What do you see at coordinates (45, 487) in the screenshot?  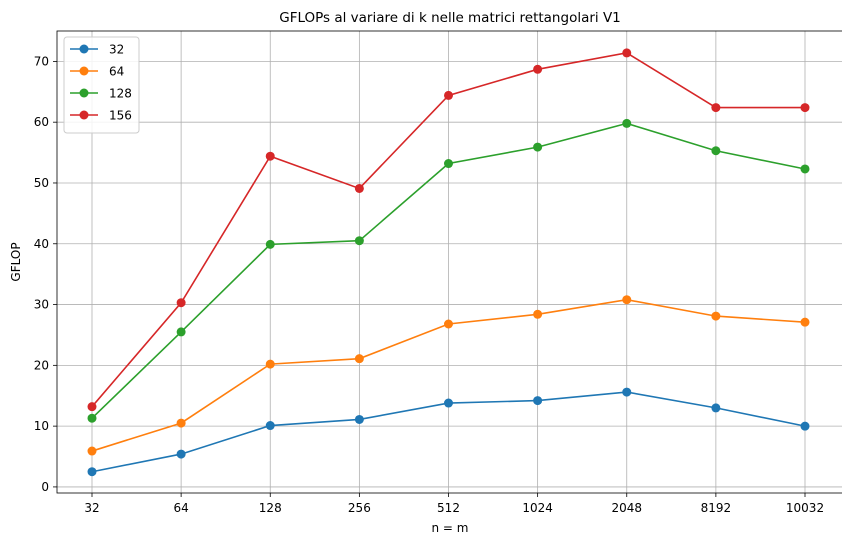 I see `y-tick-label: 0` at bounding box center [45, 487].